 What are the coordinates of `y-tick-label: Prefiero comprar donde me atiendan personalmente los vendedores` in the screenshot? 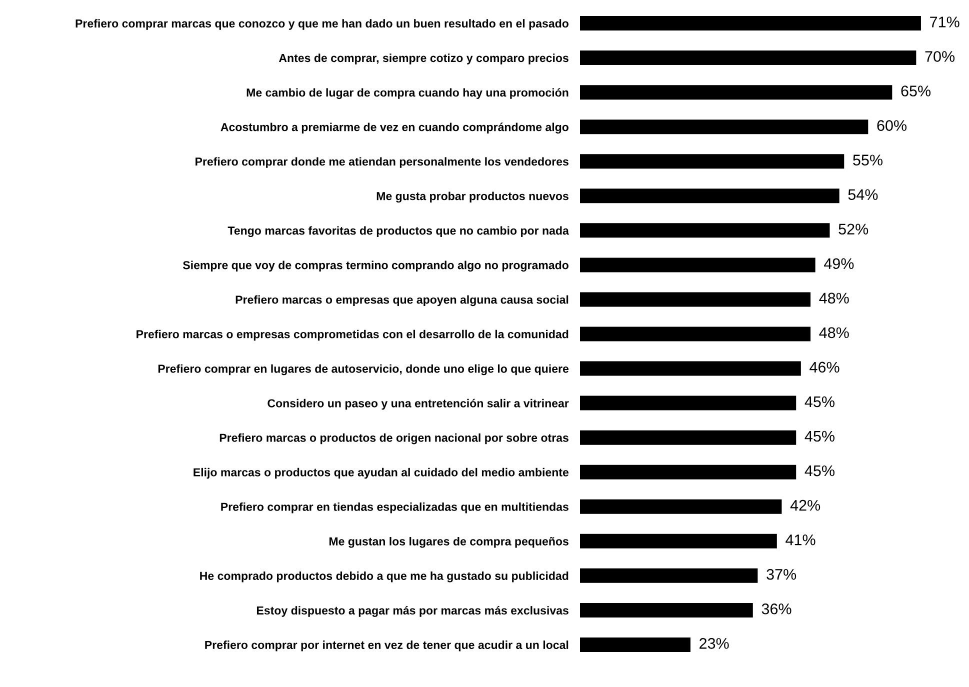 It's located at (382, 162).